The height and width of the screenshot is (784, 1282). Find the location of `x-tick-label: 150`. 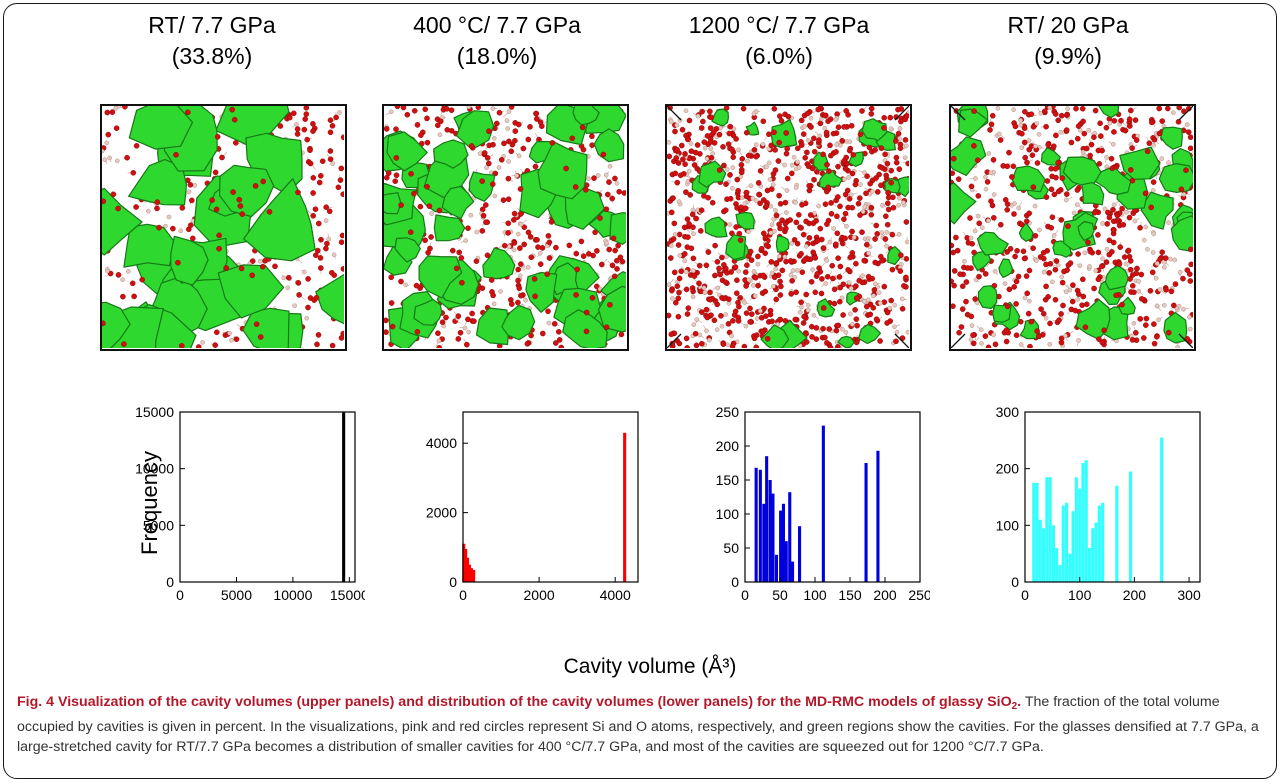

x-tick-label: 150 is located at coordinates (850, 595).